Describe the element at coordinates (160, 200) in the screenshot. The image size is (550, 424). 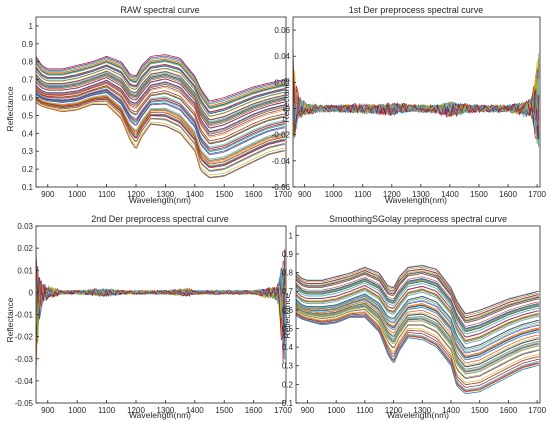
I see `panel-raw-xlabel: Wavelength(nm)` at that location.